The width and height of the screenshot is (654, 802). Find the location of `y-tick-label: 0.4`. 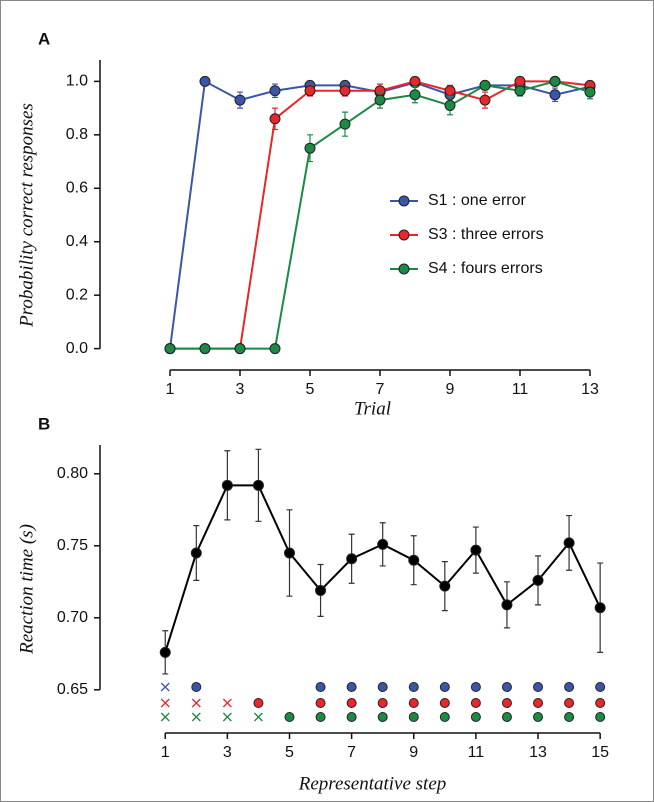

y-tick-label: 0.4 is located at coordinates (77, 241).